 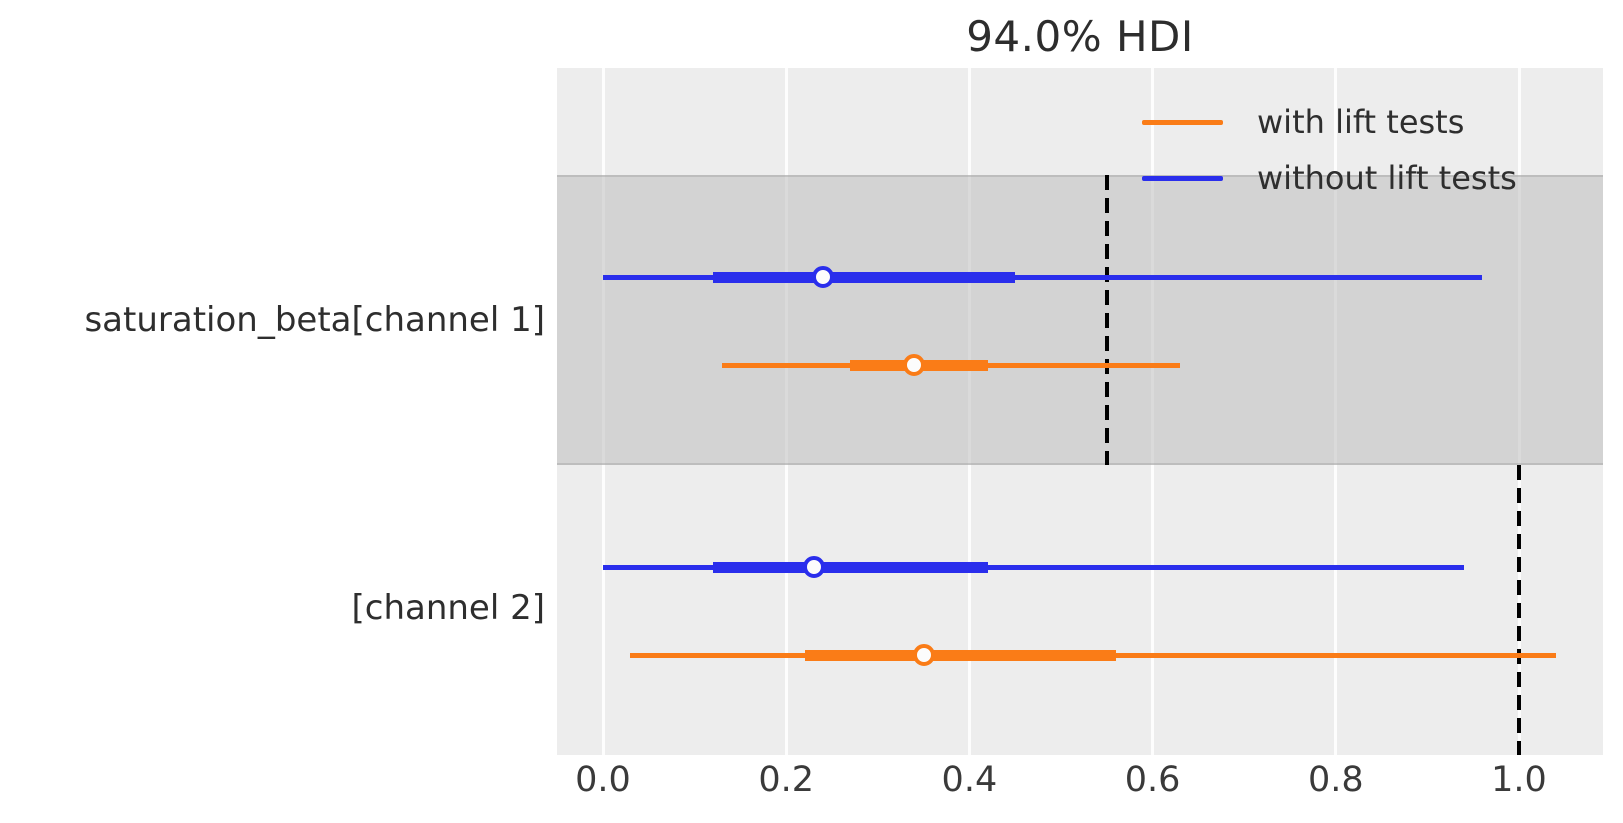 I want to click on legend-item-with-lift-tests: with lift tests, so click(x=1329, y=122).